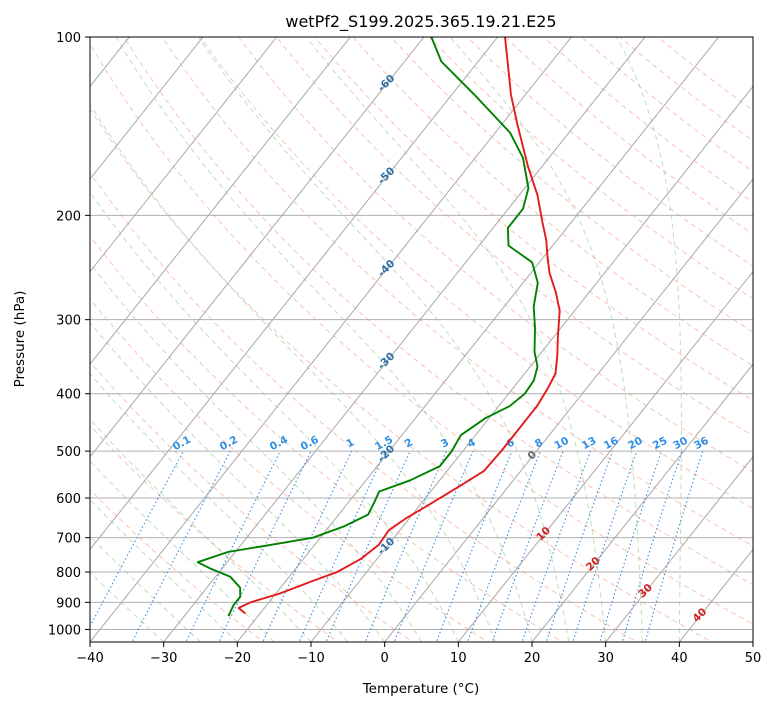  I want to click on y-tick-label: 800, so click(68, 573).